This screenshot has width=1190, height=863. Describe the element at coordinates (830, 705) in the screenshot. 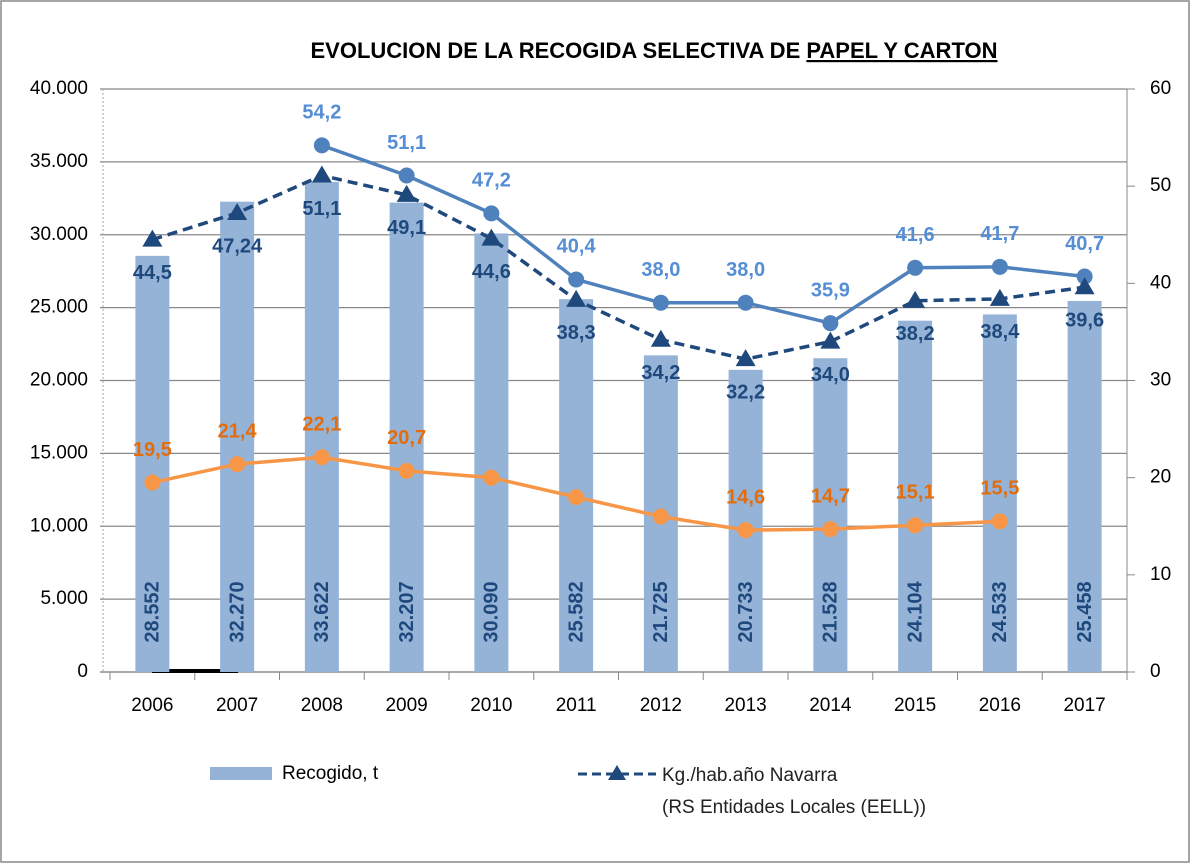

I see `x-tick-label: 2014` at that location.